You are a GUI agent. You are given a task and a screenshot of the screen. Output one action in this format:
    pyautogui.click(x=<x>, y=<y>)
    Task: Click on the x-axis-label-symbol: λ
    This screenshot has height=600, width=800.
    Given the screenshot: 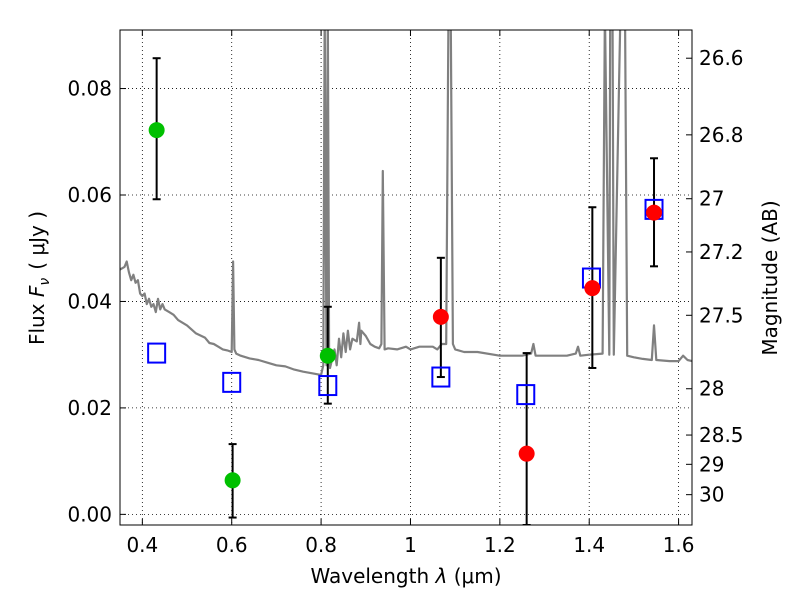 What is the action you would take?
    pyautogui.click(x=441, y=576)
    